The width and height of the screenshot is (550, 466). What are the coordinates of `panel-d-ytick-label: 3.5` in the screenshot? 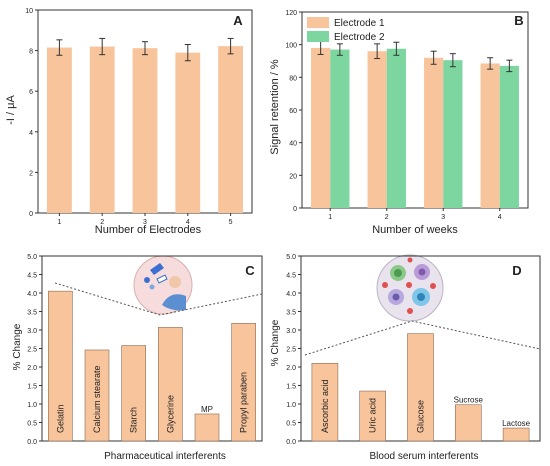 It's located at (291, 313).